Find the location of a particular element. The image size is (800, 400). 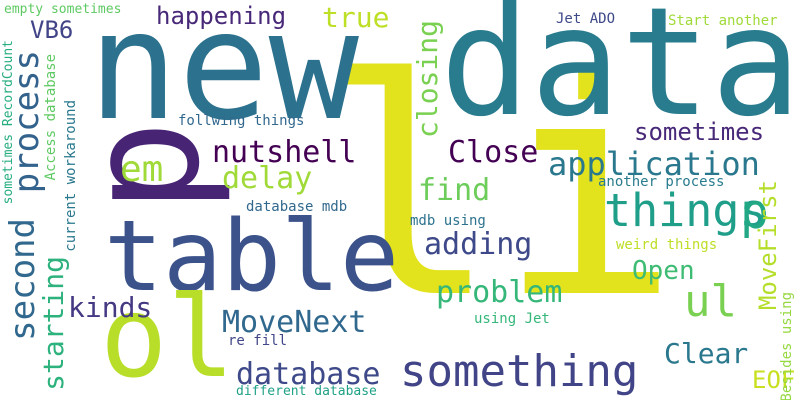

word-vb6: VB6 is located at coordinates (52, 30).